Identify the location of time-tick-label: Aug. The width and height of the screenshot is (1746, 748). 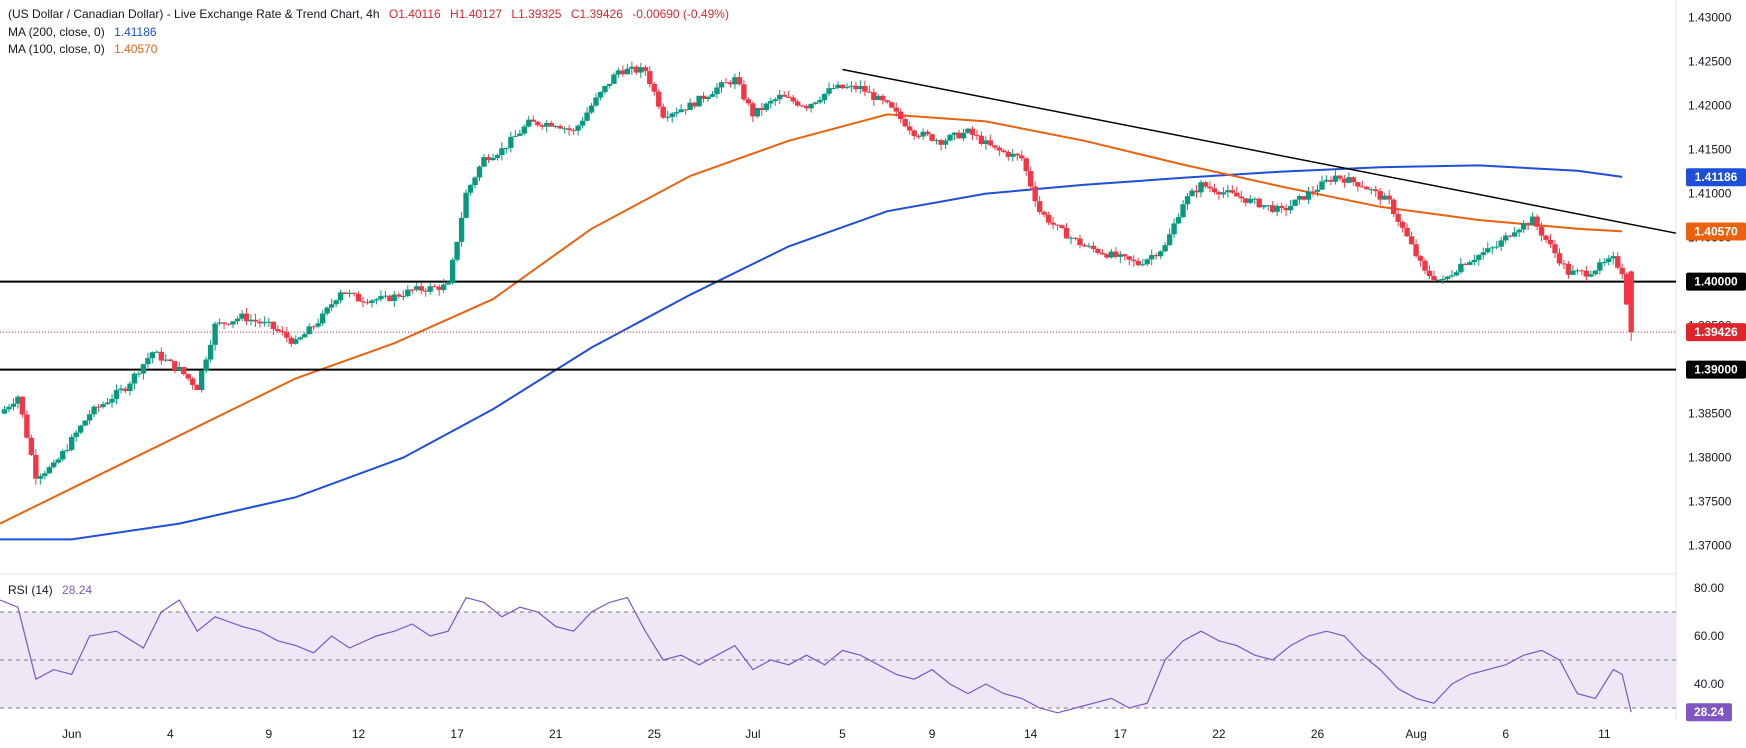
(1415, 734).